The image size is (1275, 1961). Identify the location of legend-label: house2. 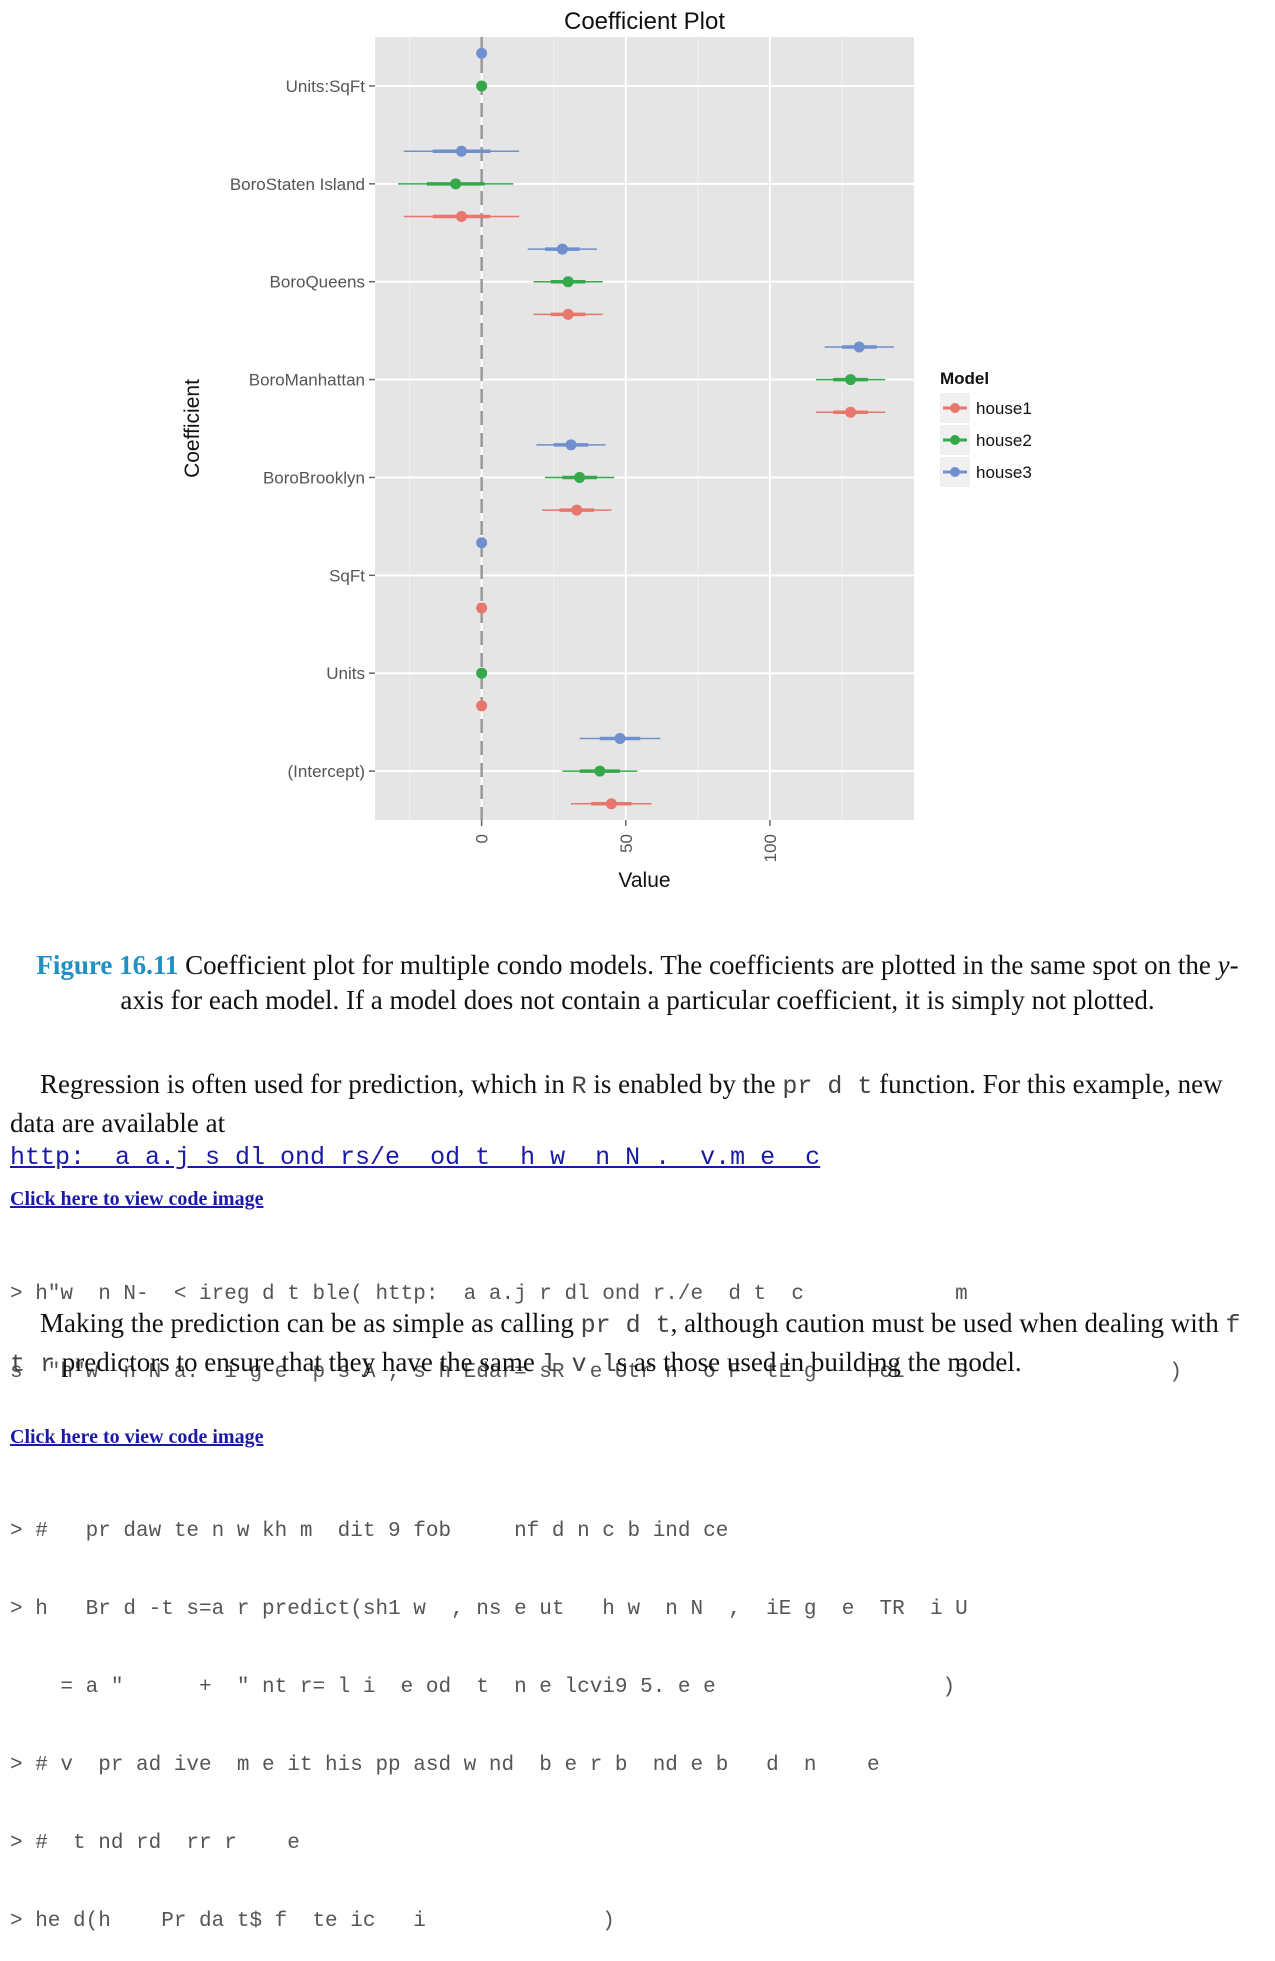
(1004, 440).